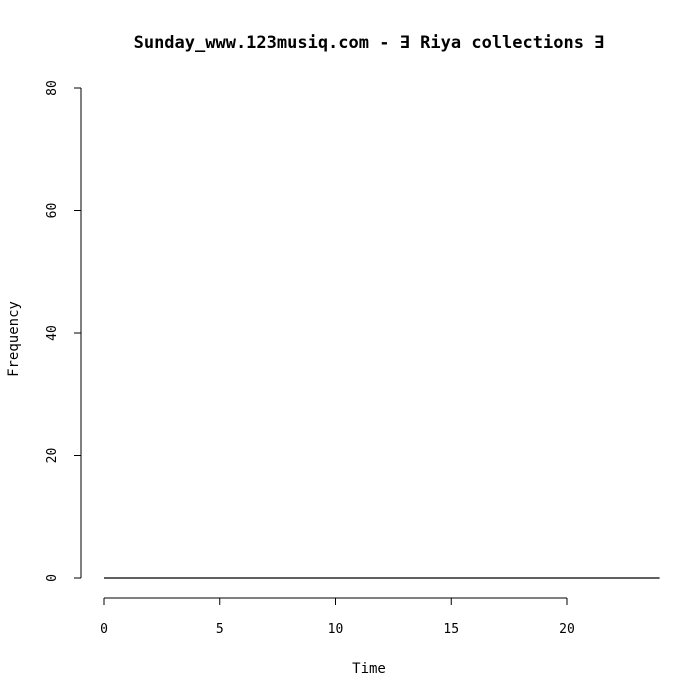 This screenshot has width=699, height=699. Describe the element at coordinates (104, 629) in the screenshot. I see `x-tick-label: 0` at that location.